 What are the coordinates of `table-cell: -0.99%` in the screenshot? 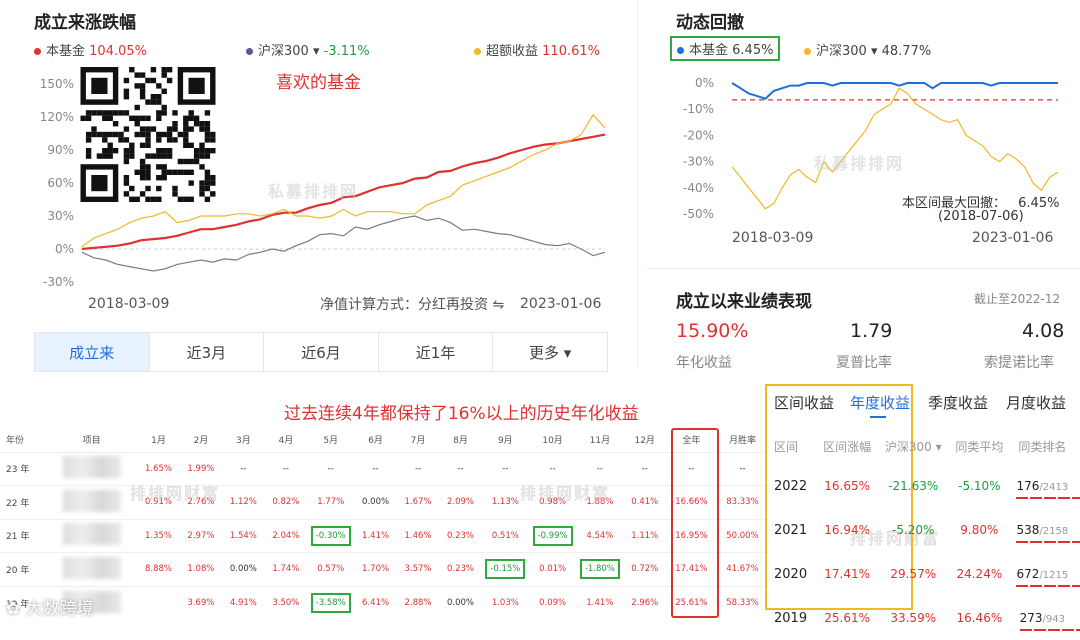 It's located at (552, 535).